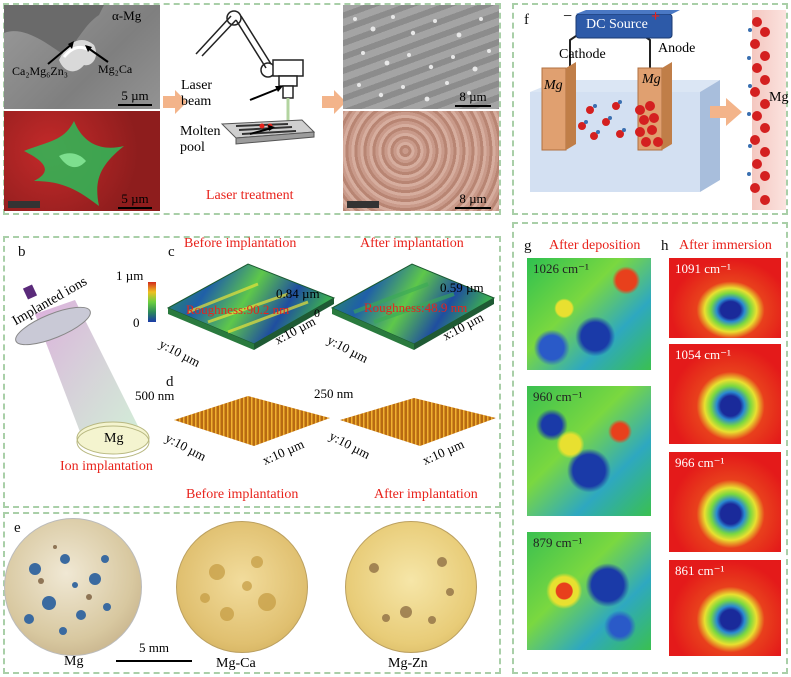 The height and width of the screenshot is (677, 791). What do you see at coordinates (589, 591) in the screenshot?
I see `raman-map-g-3: 879 cm⁻¹` at bounding box center [589, 591].